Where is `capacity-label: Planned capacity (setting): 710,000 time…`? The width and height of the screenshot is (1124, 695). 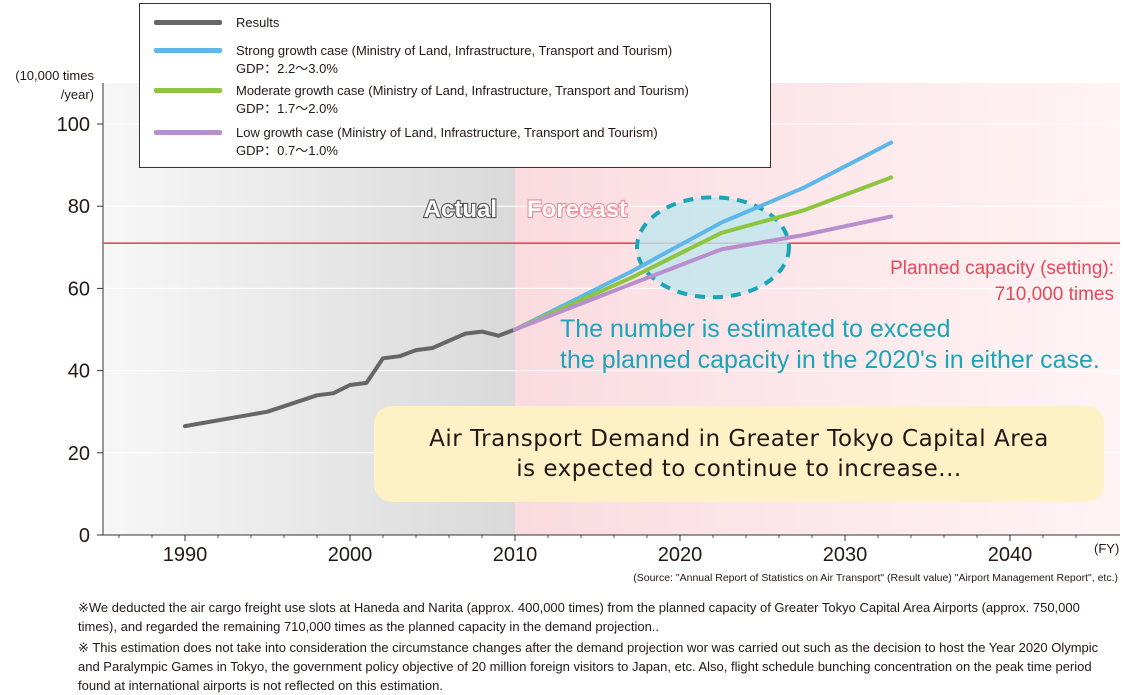
capacity-label: Planned capacity (setting): 710,000 time… is located at coordinates (1002, 282).